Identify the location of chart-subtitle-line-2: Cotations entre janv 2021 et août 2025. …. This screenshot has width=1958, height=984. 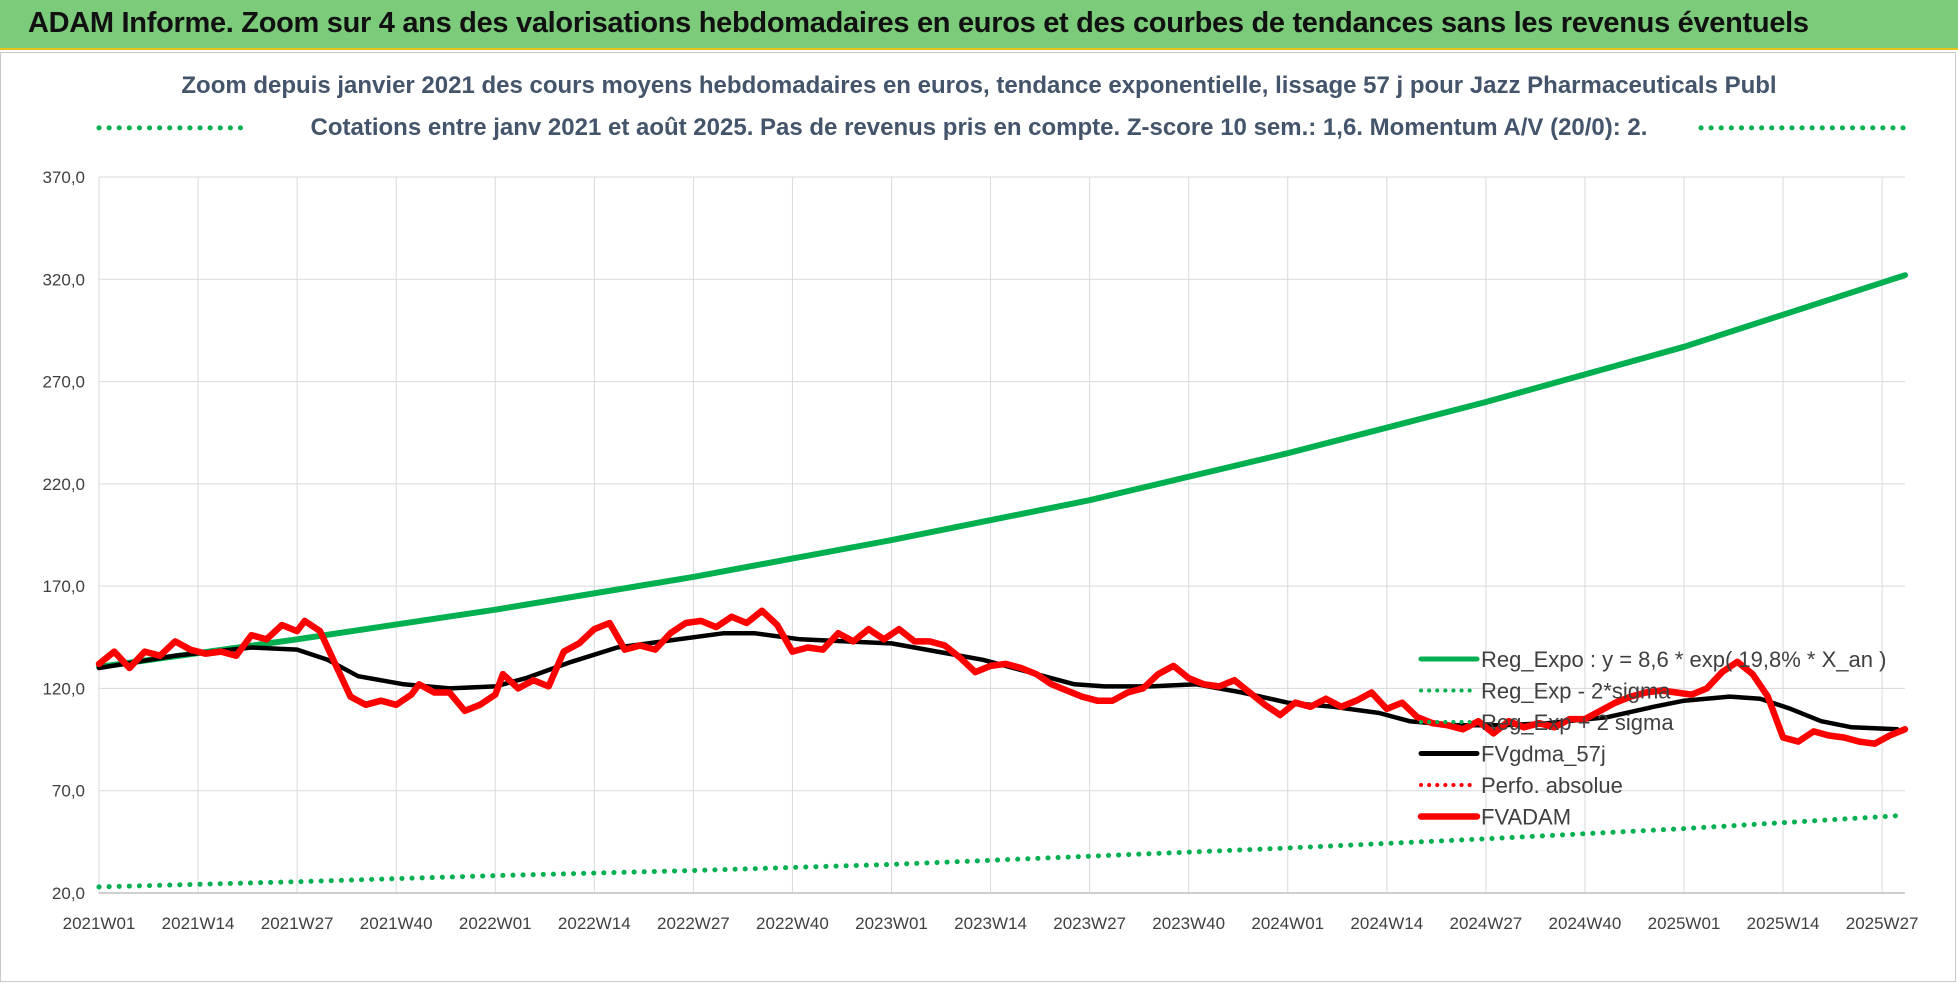
(979, 127).